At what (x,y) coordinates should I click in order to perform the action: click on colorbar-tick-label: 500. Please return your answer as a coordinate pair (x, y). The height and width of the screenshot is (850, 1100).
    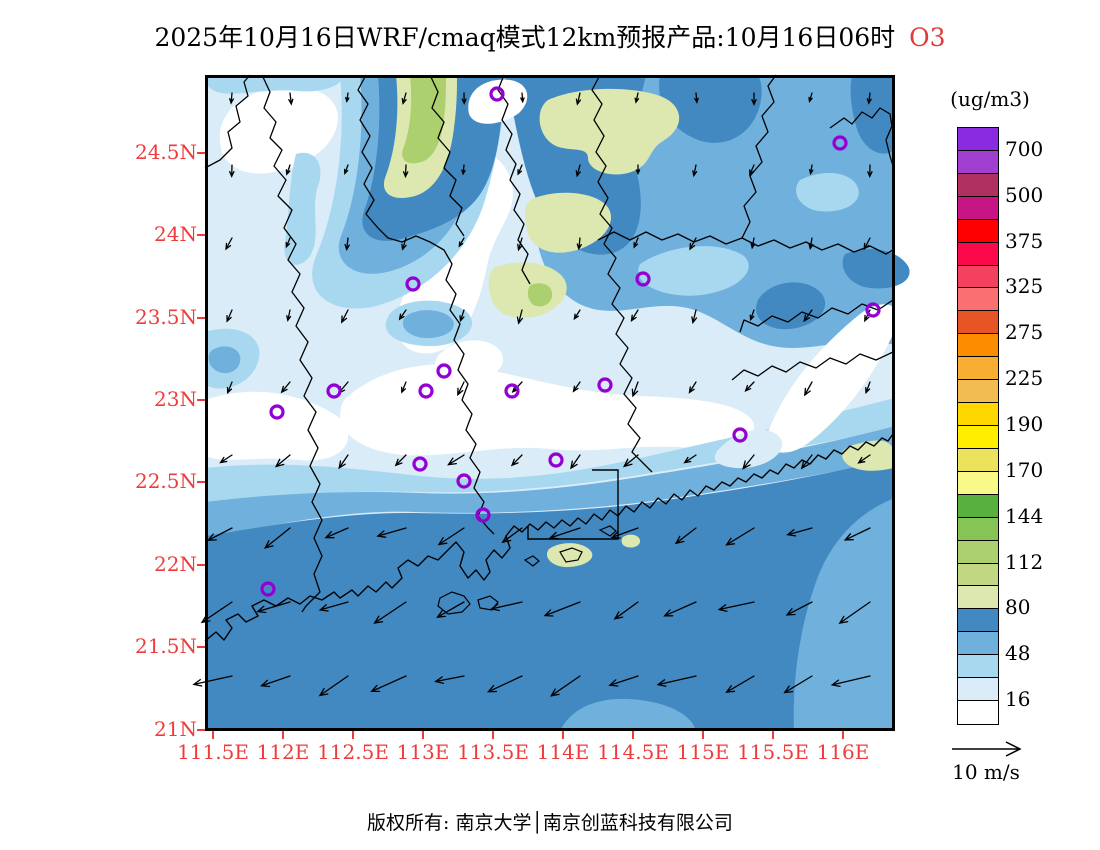
    Looking at the image, I should click on (1024, 194).